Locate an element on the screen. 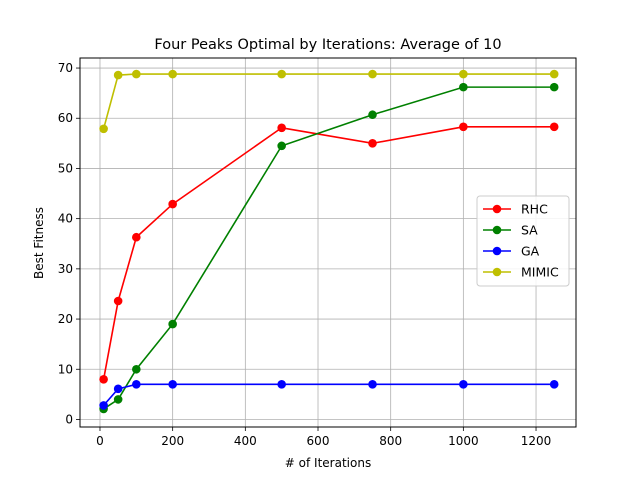 The image size is (640, 480). y-axis: 0 10 20 30 40 50 60 70 is located at coordinates (69, 243).